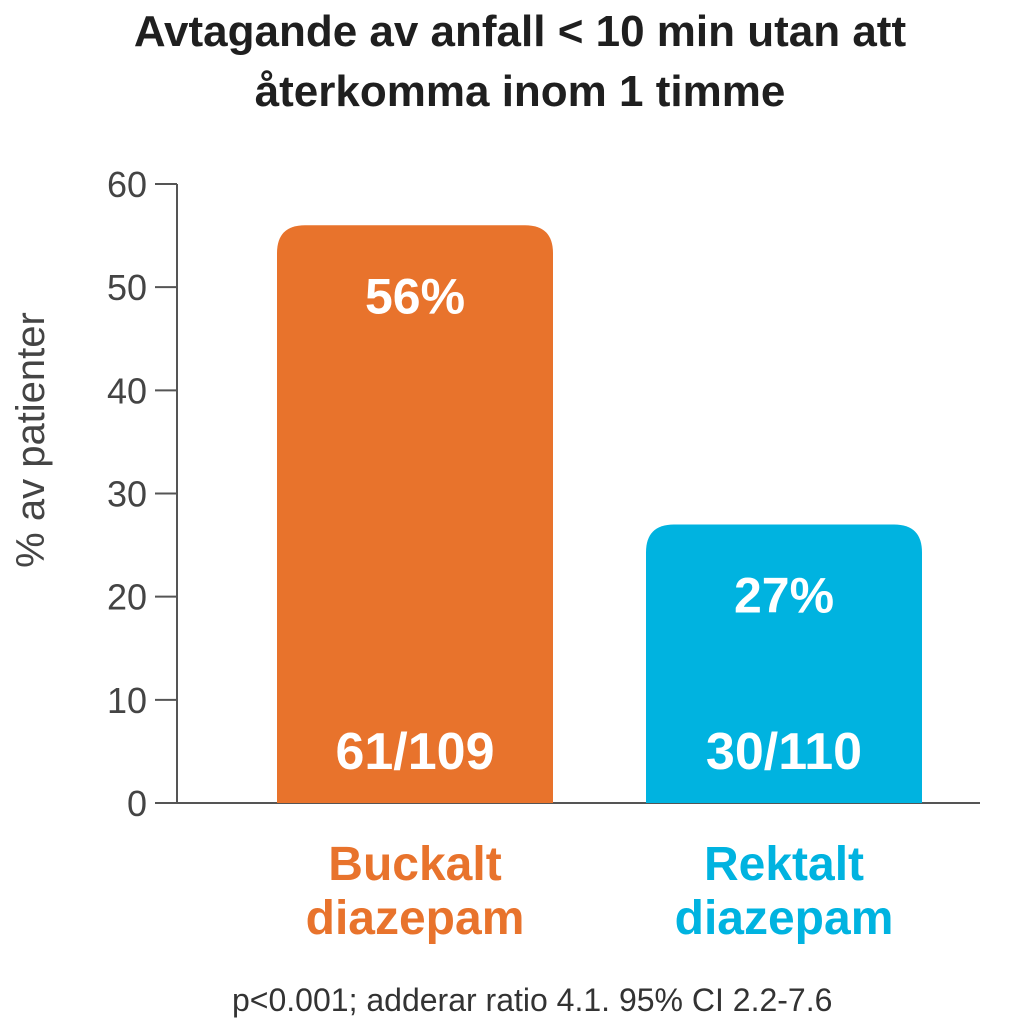  What do you see at coordinates (127, 597) in the screenshot?
I see `y-tick-label-20: 20` at bounding box center [127, 597].